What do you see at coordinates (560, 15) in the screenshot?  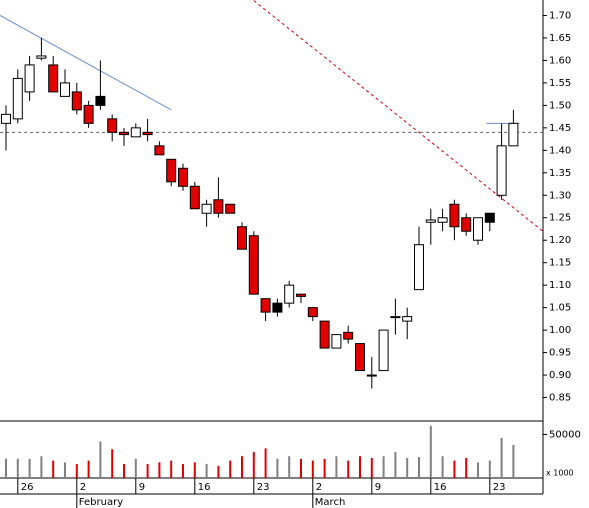 I see `y-tick-label: 1.70` at bounding box center [560, 15].